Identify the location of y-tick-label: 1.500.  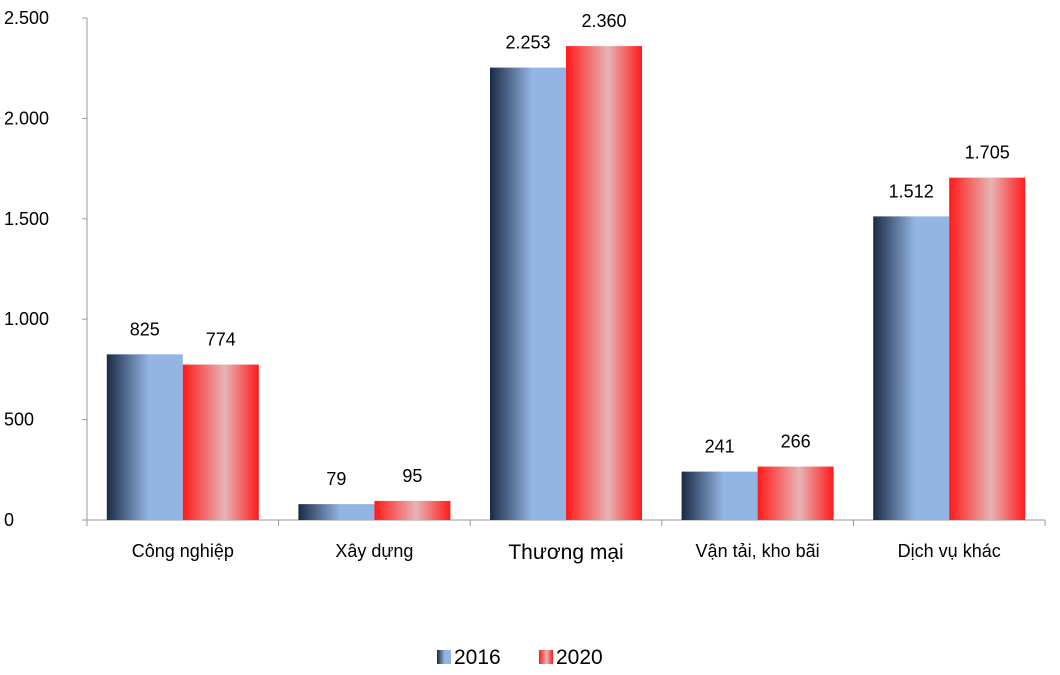
(26, 219).